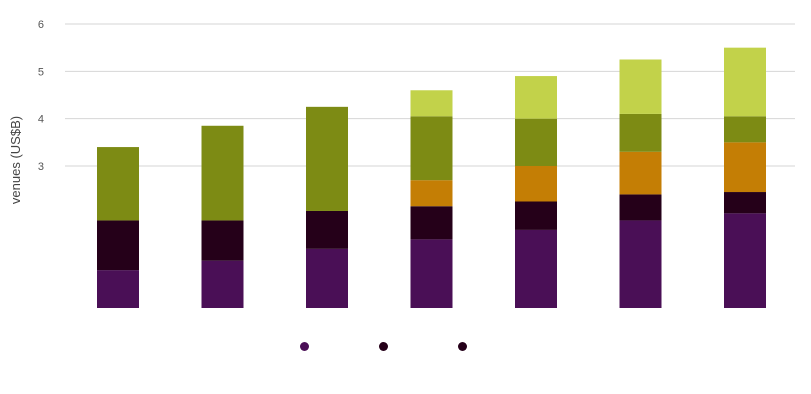  What do you see at coordinates (41, 96) in the screenshot?
I see `y-axis-ticks: 3 4 5 6` at bounding box center [41, 96].